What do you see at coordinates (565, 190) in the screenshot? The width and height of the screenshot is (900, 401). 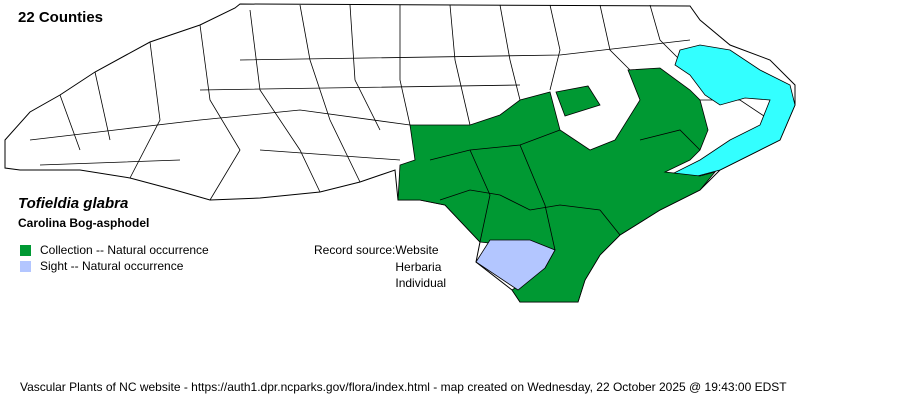 I see `collection-county-borders` at bounding box center [565, 190].